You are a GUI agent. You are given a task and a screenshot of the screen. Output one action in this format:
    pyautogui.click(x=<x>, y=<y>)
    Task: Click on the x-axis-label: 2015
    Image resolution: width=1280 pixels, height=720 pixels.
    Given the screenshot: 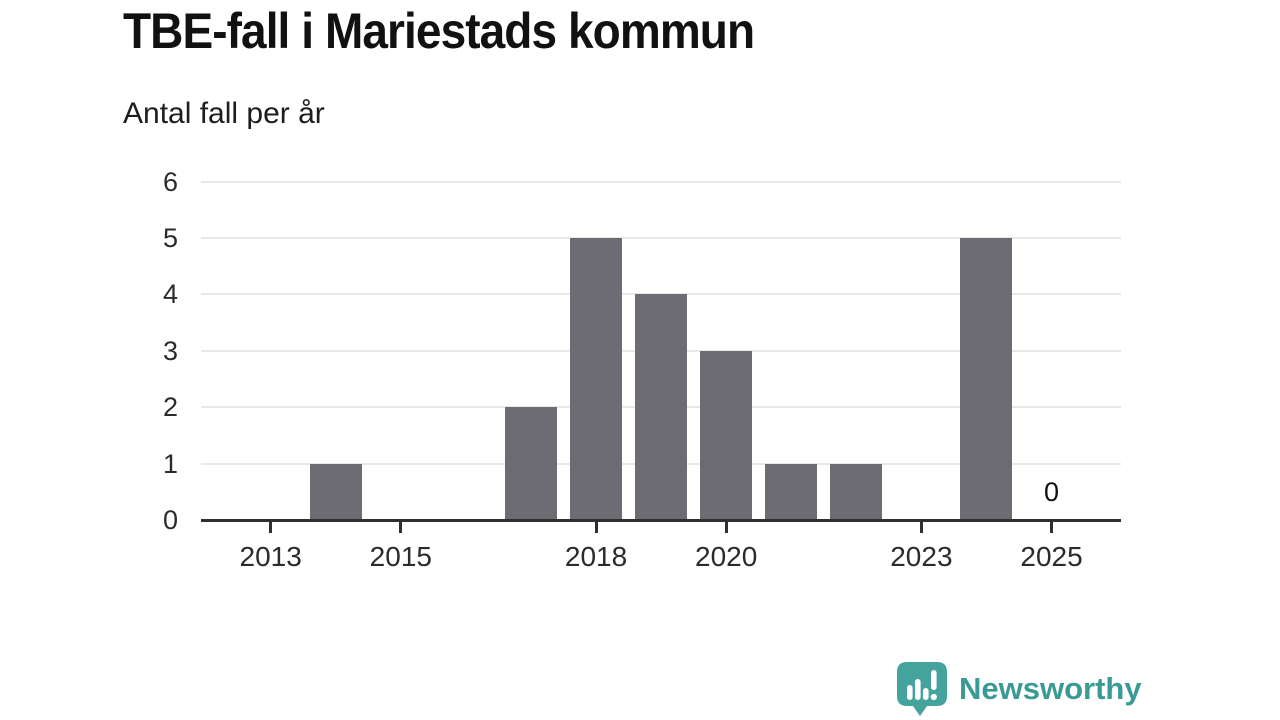 What is the action you would take?
    pyautogui.click(x=400, y=556)
    